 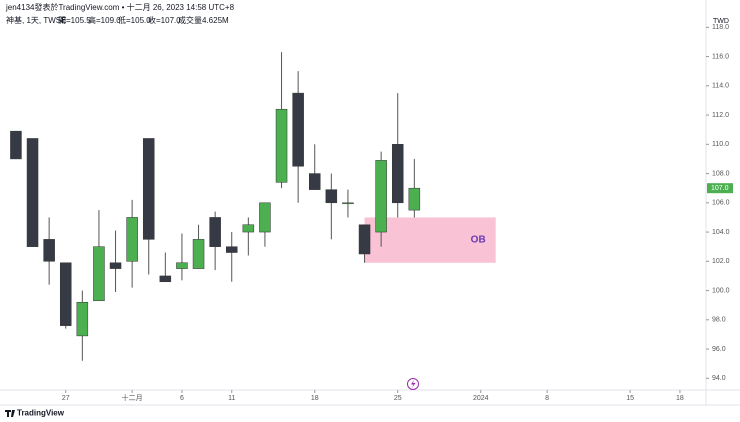 I want to click on y-tick-label: 98.0, so click(x=719, y=320).